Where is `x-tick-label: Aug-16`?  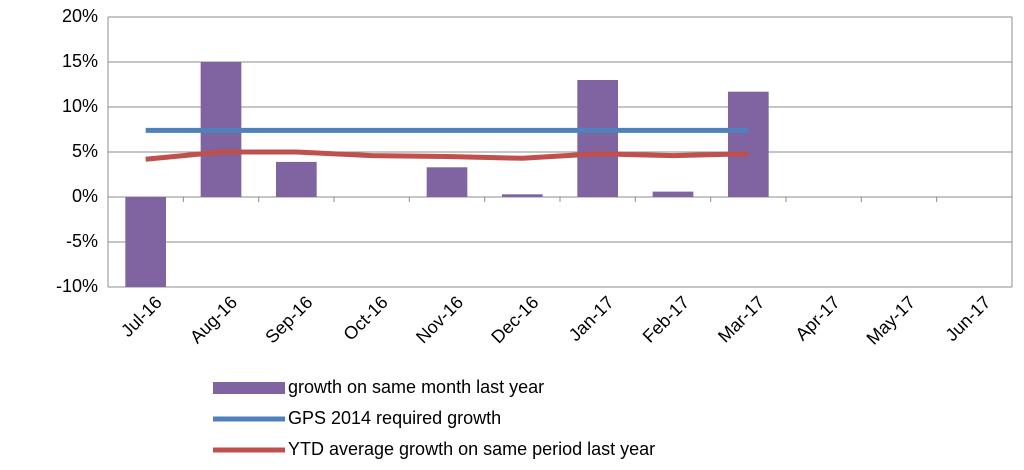 x-tick-label: Aug-16 is located at coordinates (213, 319).